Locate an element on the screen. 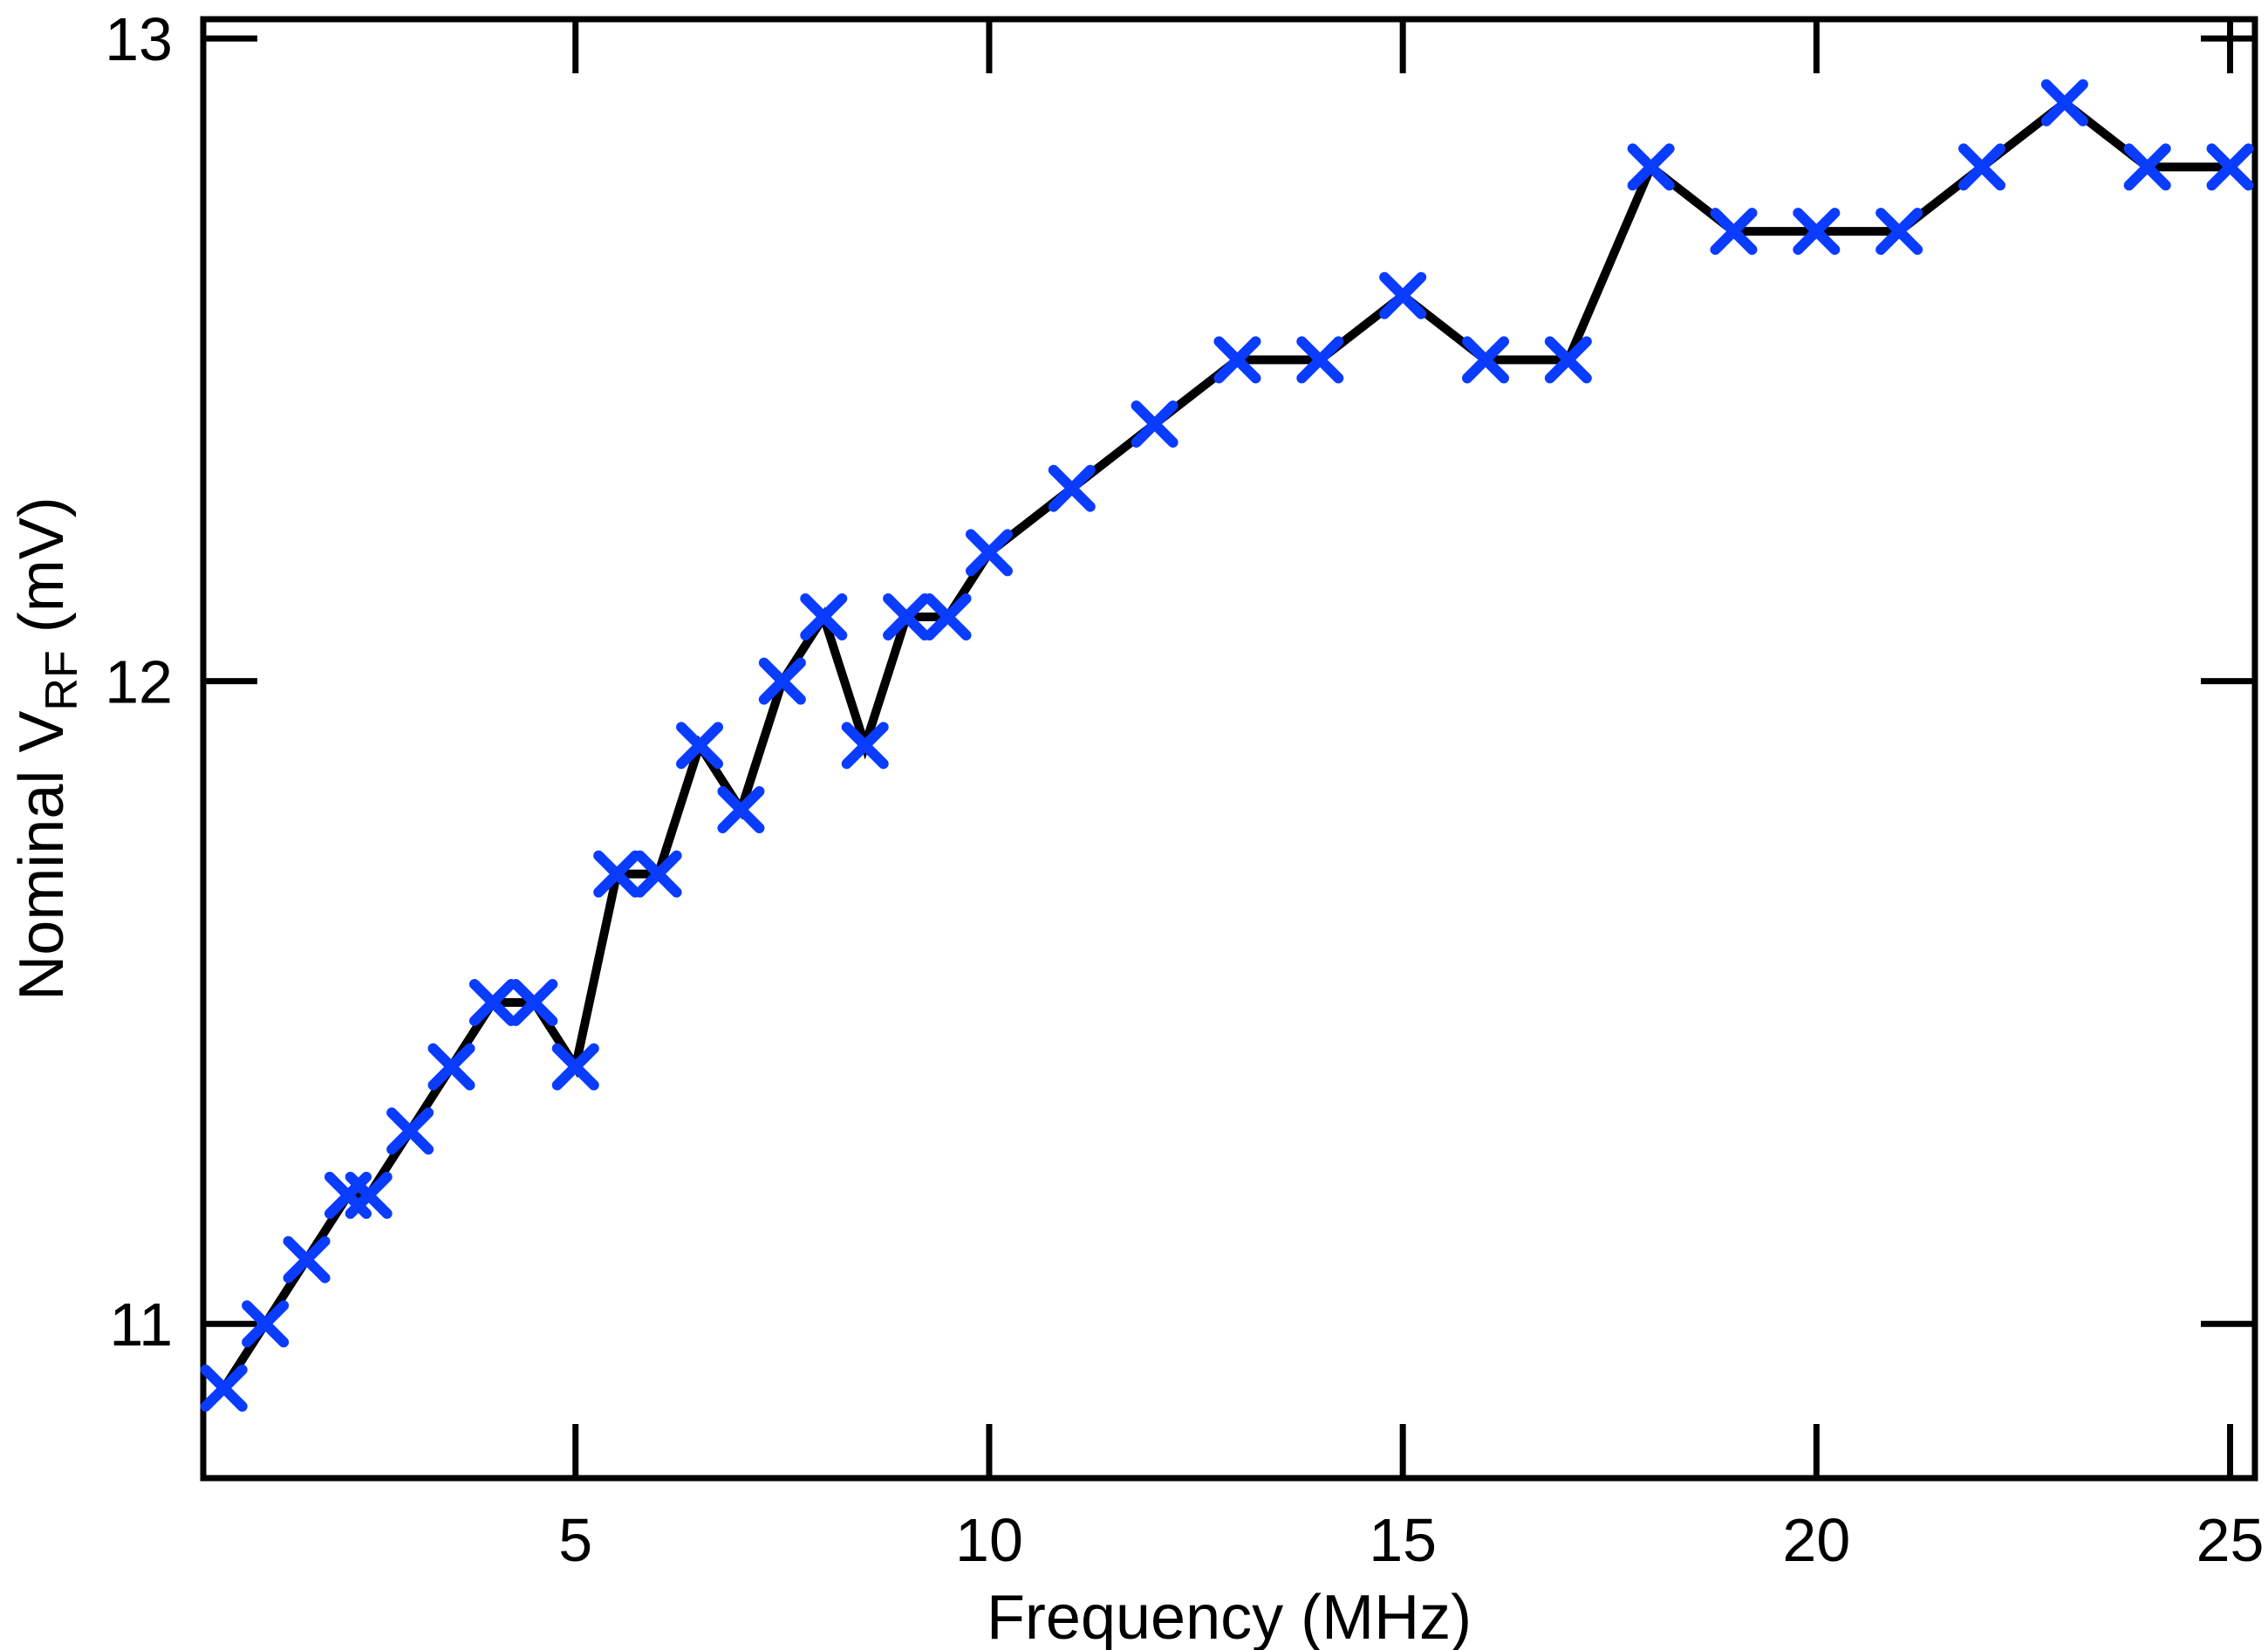 This screenshot has width=2268, height=1650. y-tick-label: 13 is located at coordinates (139, 39).